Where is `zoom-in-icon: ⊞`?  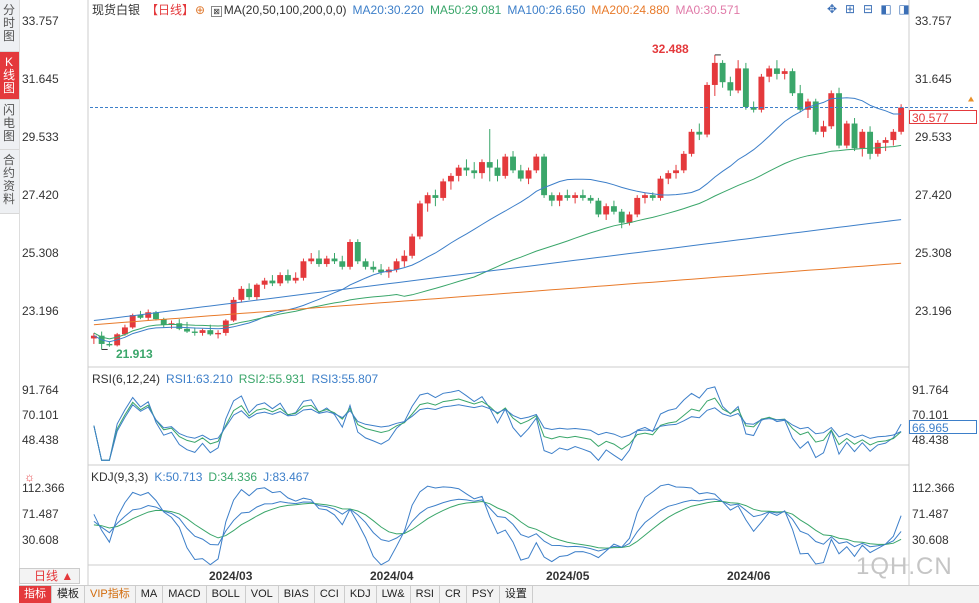 zoom-in-icon: ⊞ is located at coordinates (850, 9).